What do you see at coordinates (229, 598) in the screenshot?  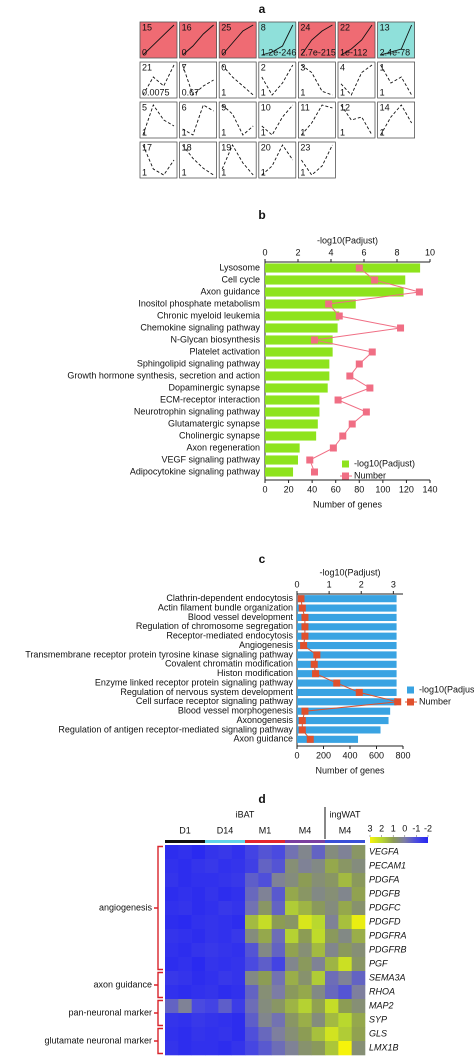 I see `category-label: Clathrin-dependent endocytosis` at bounding box center [229, 598].